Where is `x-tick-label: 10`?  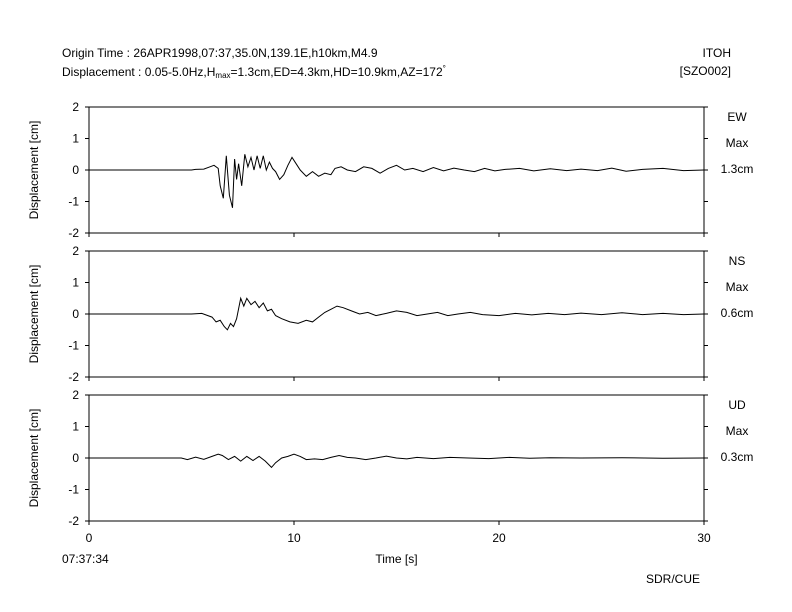 x-tick-label: 10 is located at coordinates (294, 538).